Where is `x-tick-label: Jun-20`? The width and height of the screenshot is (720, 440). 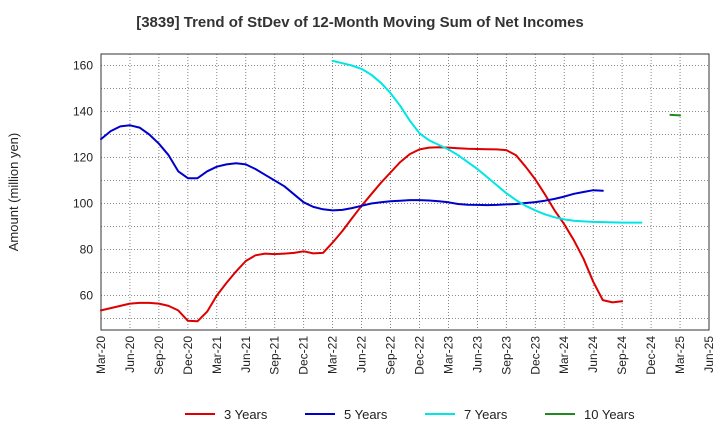 x-tick-label: Jun-20 is located at coordinates (130, 354).